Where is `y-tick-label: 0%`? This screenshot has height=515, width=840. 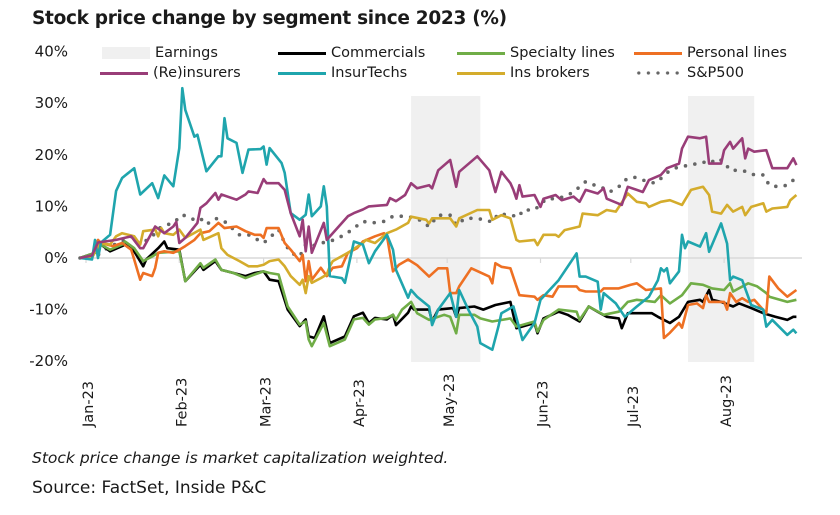
y-tick-label: 0% is located at coordinates (56, 258).